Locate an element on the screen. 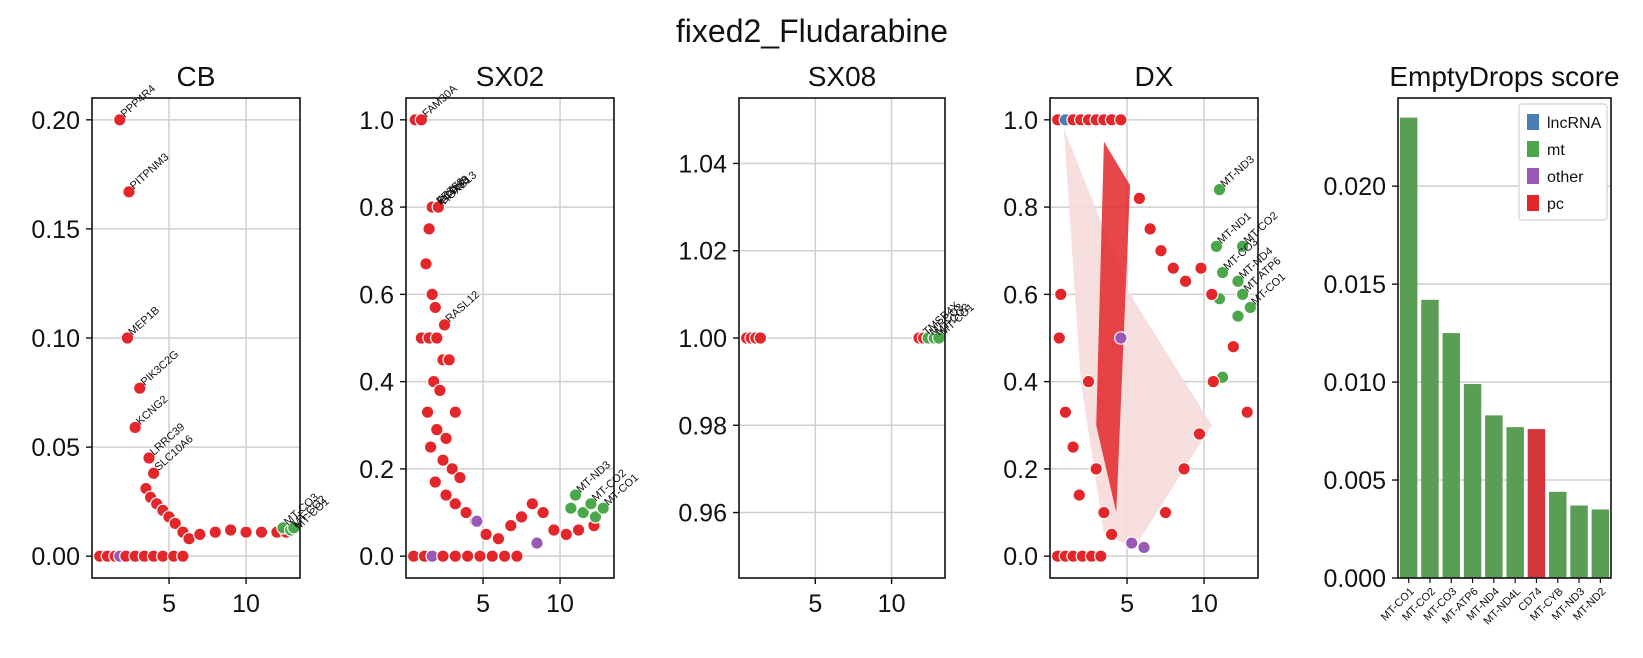 This screenshot has width=1643, height=658. panel-title: EmptyDrops score is located at coordinates (1504, 76).